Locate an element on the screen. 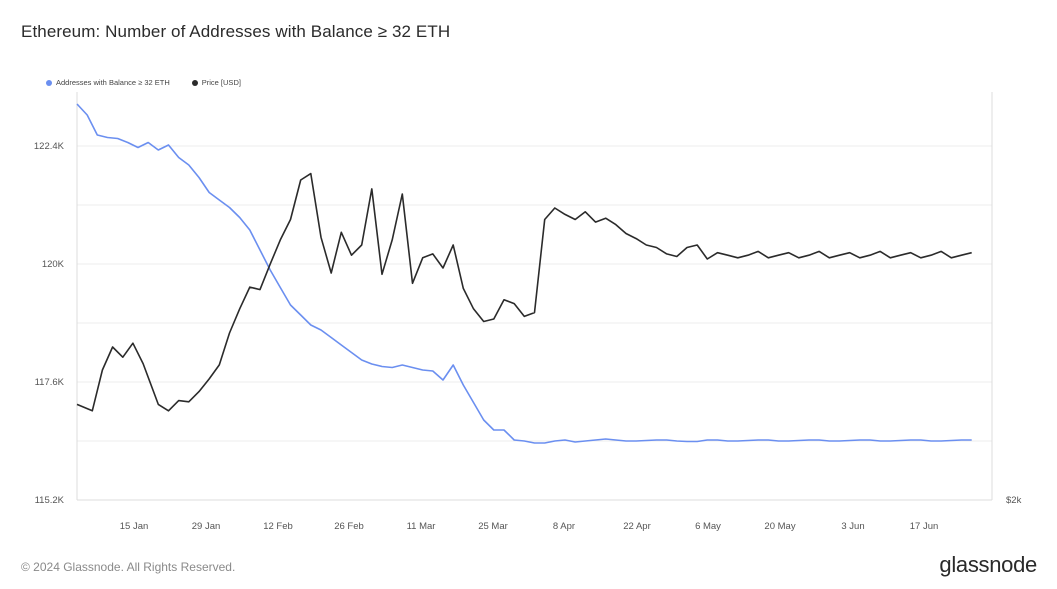 Image resolution: width=1057 pixels, height=589 pixels. x-tick-label: 25 Mar is located at coordinates (493, 526).